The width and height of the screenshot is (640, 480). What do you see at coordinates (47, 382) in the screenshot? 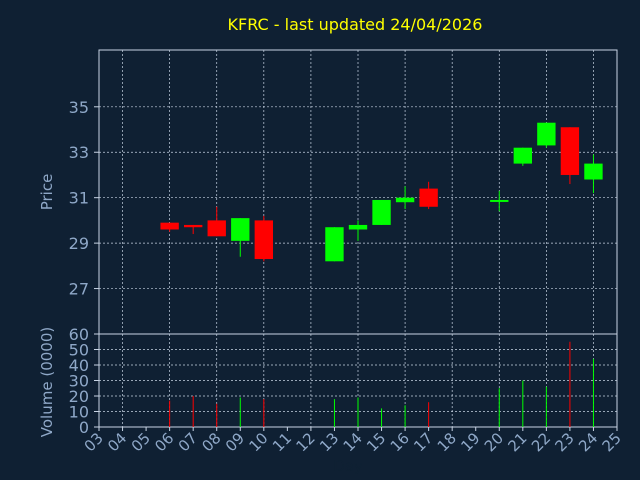
I see `volume-axis-label: Volume (0000)` at bounding box center [47, 382].